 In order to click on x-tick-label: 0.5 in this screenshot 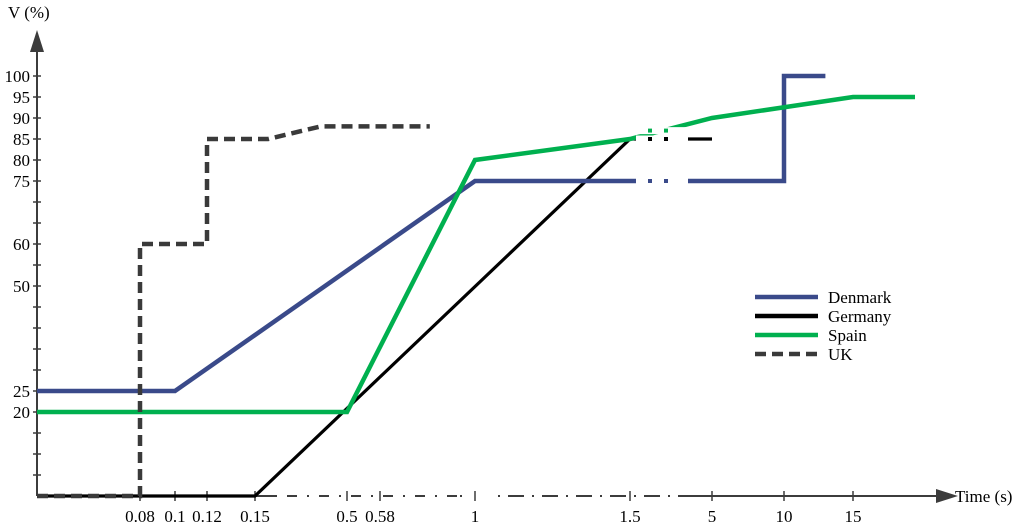, I will do `click(346, 516)`.